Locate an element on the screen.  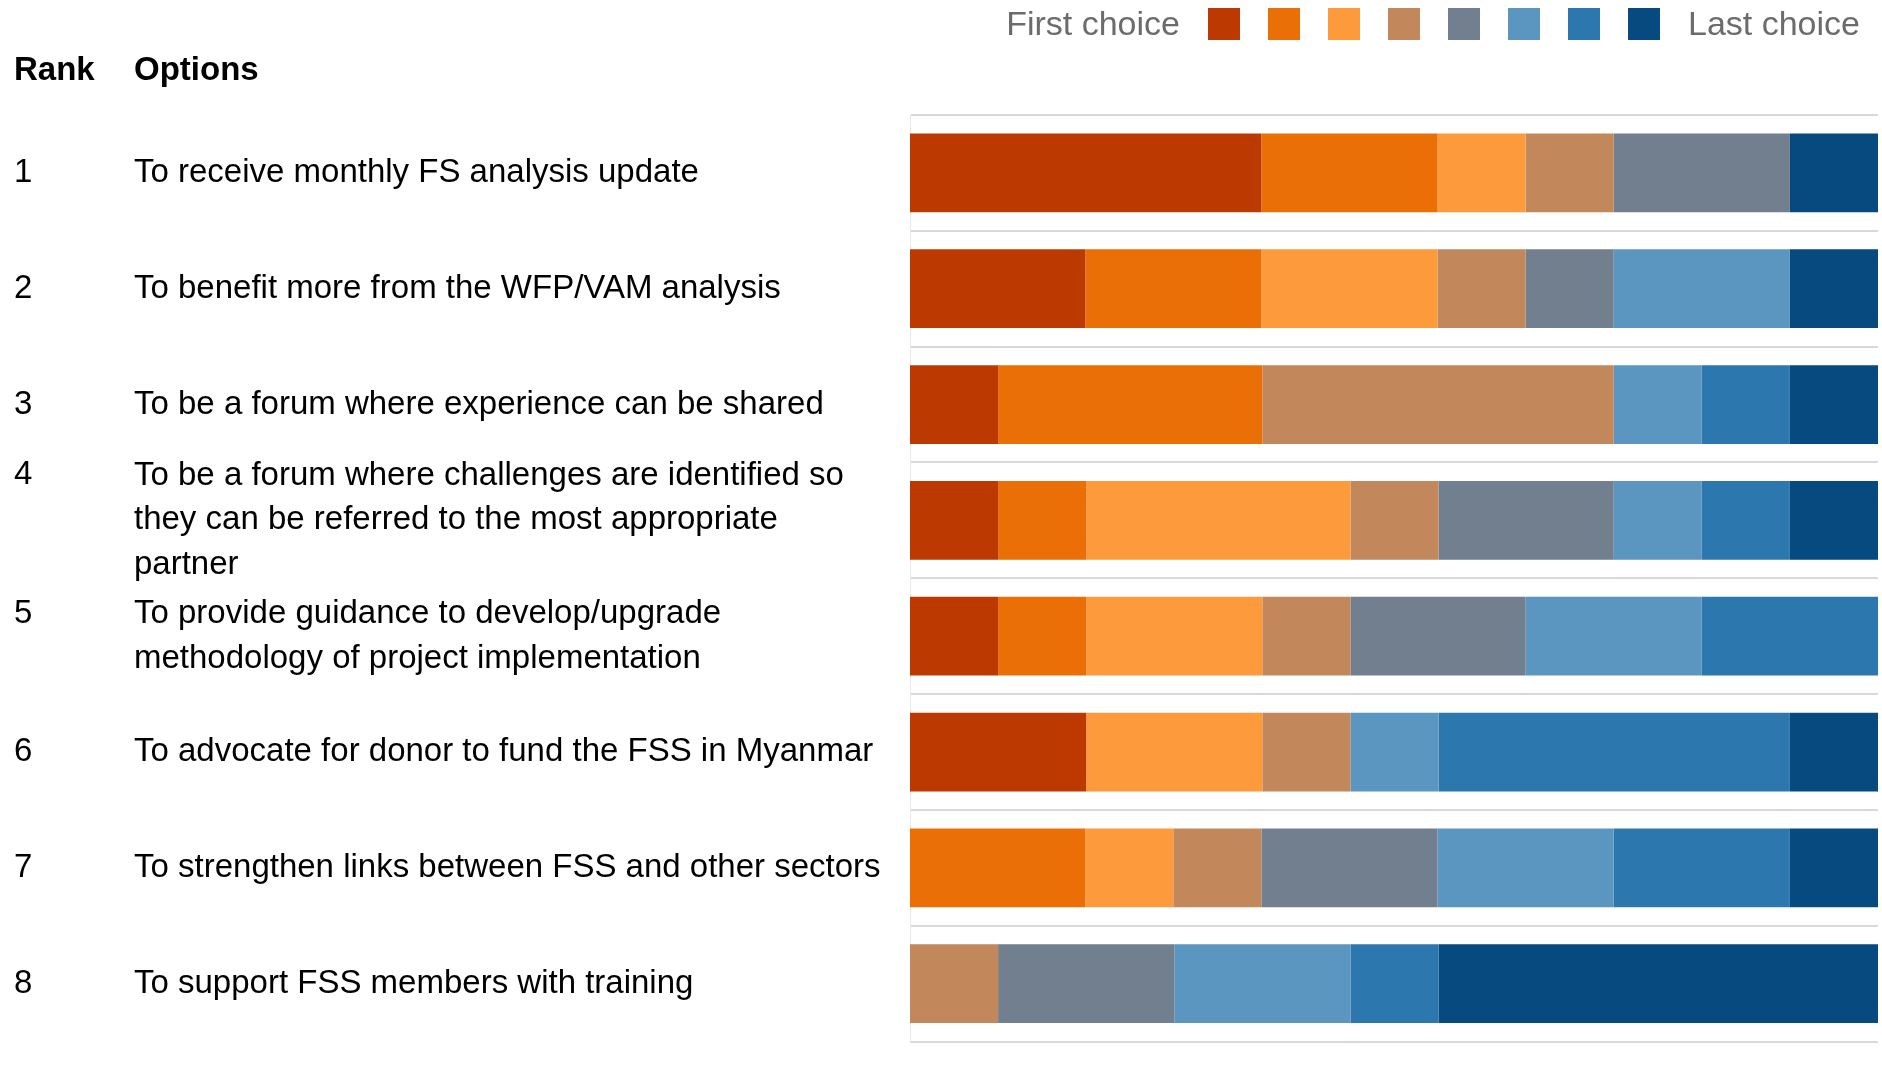
text: Last choice is located at coordinates (1774, 23).